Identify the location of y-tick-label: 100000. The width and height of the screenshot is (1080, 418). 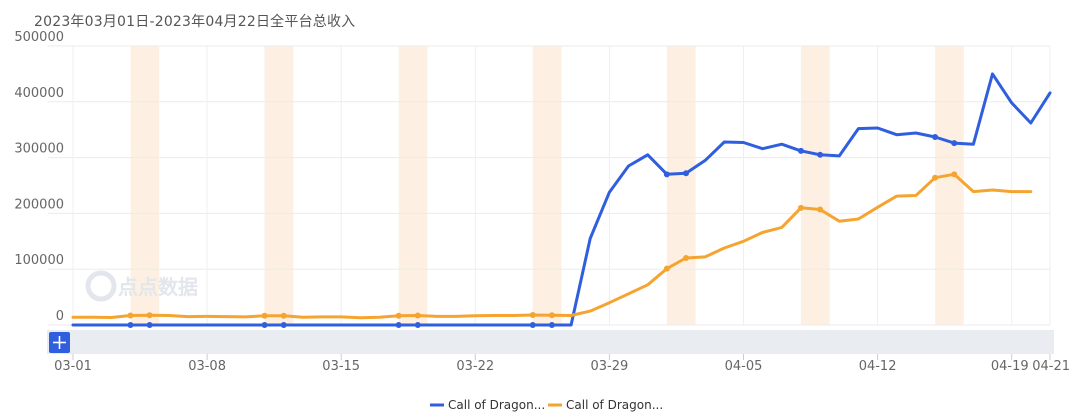
(39, 260).